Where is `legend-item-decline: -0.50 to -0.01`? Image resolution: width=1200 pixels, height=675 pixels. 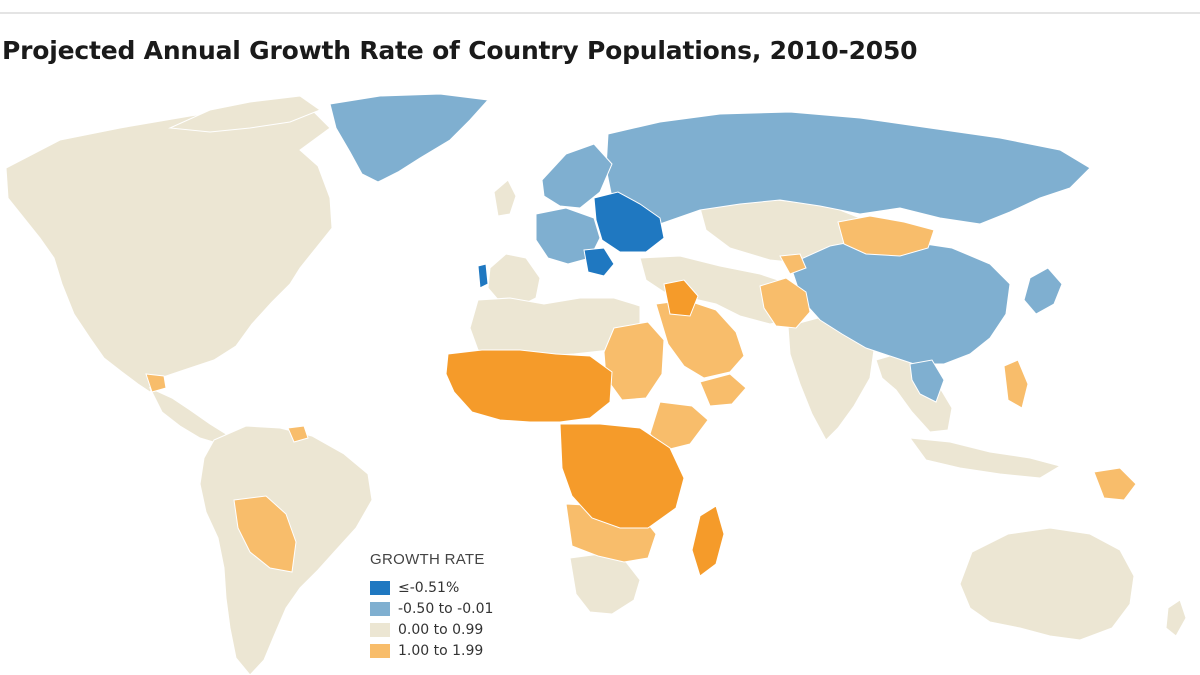 legend-item-decline: -0.50 to -0.01 is located at coordinates (490, 608).